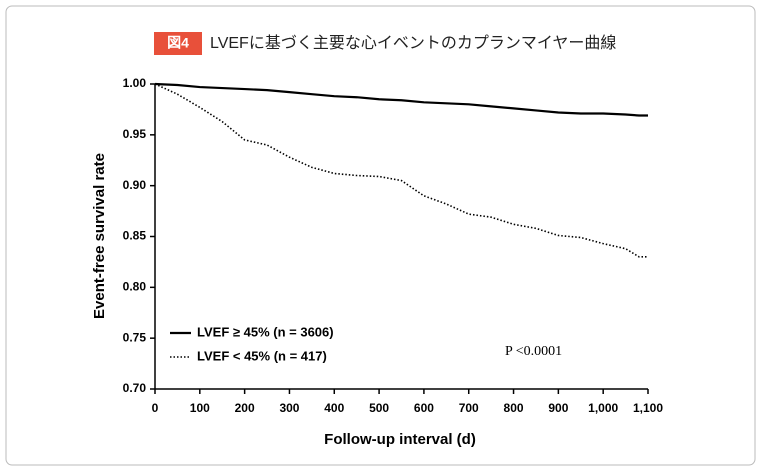 This screenshot has width=761, height=476. I want to click on badge-box, so click(178, 43).